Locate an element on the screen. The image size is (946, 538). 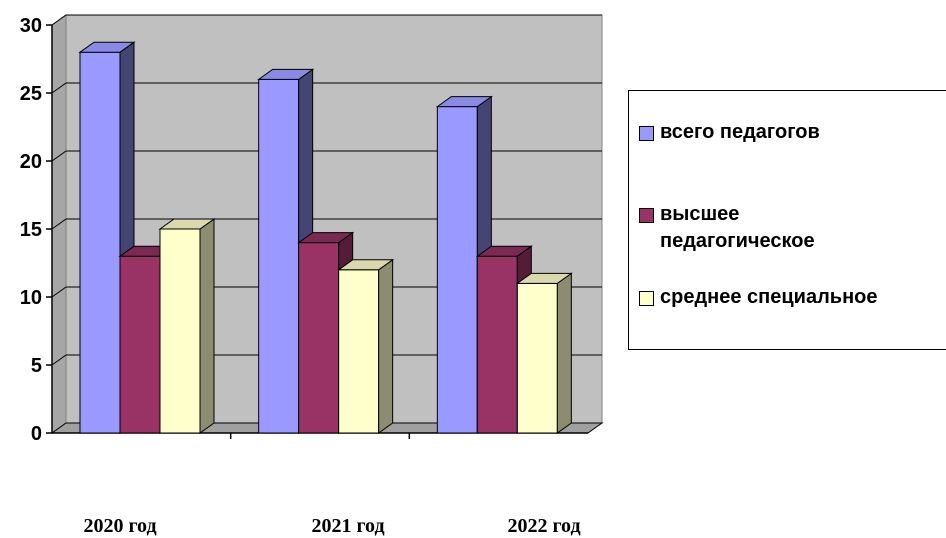
x-category-label: 2022 год is located at coordinates (543, 526).